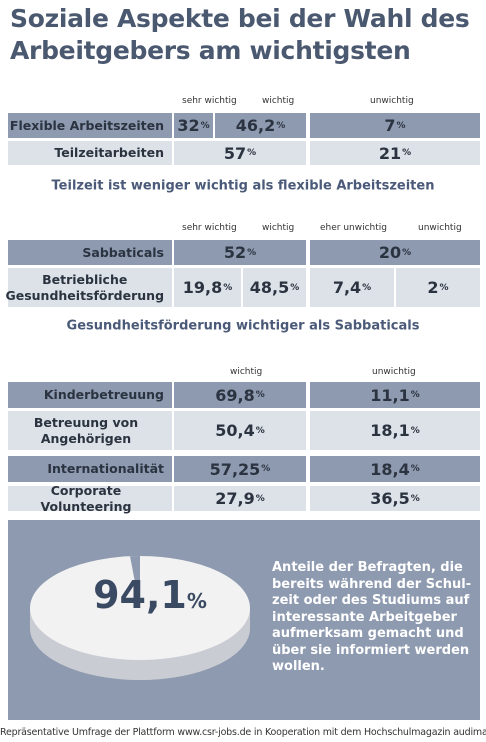  Describe the element at coordinates (90, 252) in the screenshot. I see `row-label: Sabbaticals` at that location.